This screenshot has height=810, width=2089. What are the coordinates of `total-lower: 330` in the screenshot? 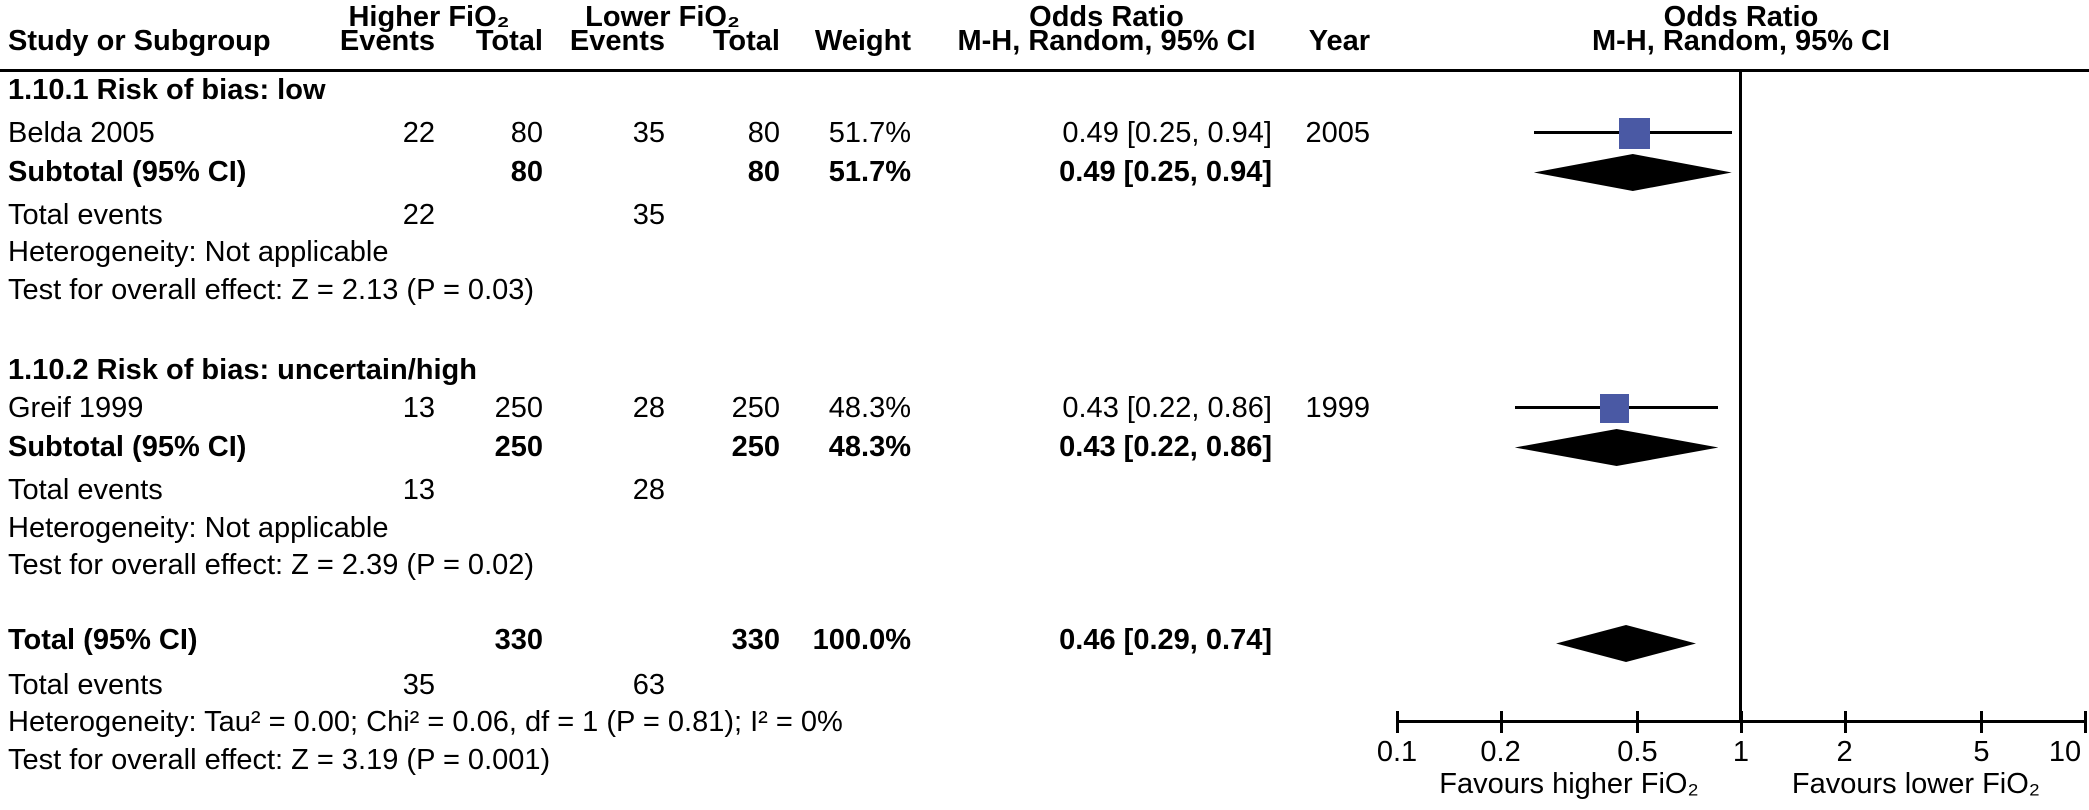 It's located at (755, 640).